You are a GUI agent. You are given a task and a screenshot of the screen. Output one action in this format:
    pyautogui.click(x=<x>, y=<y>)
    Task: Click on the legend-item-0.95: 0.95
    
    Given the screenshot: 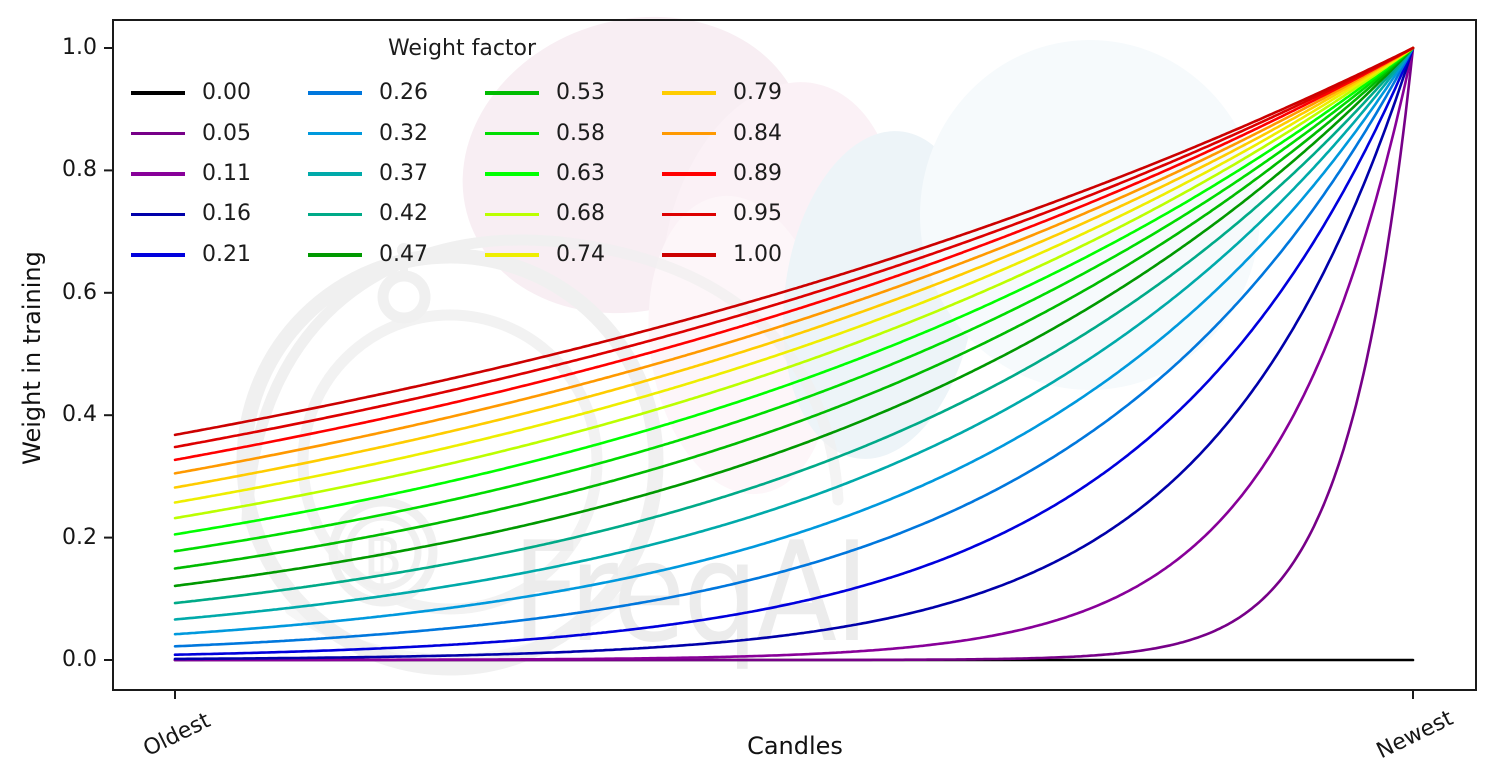 What is the action you would take?
    pyautogui.click(x=750, y=214)
    